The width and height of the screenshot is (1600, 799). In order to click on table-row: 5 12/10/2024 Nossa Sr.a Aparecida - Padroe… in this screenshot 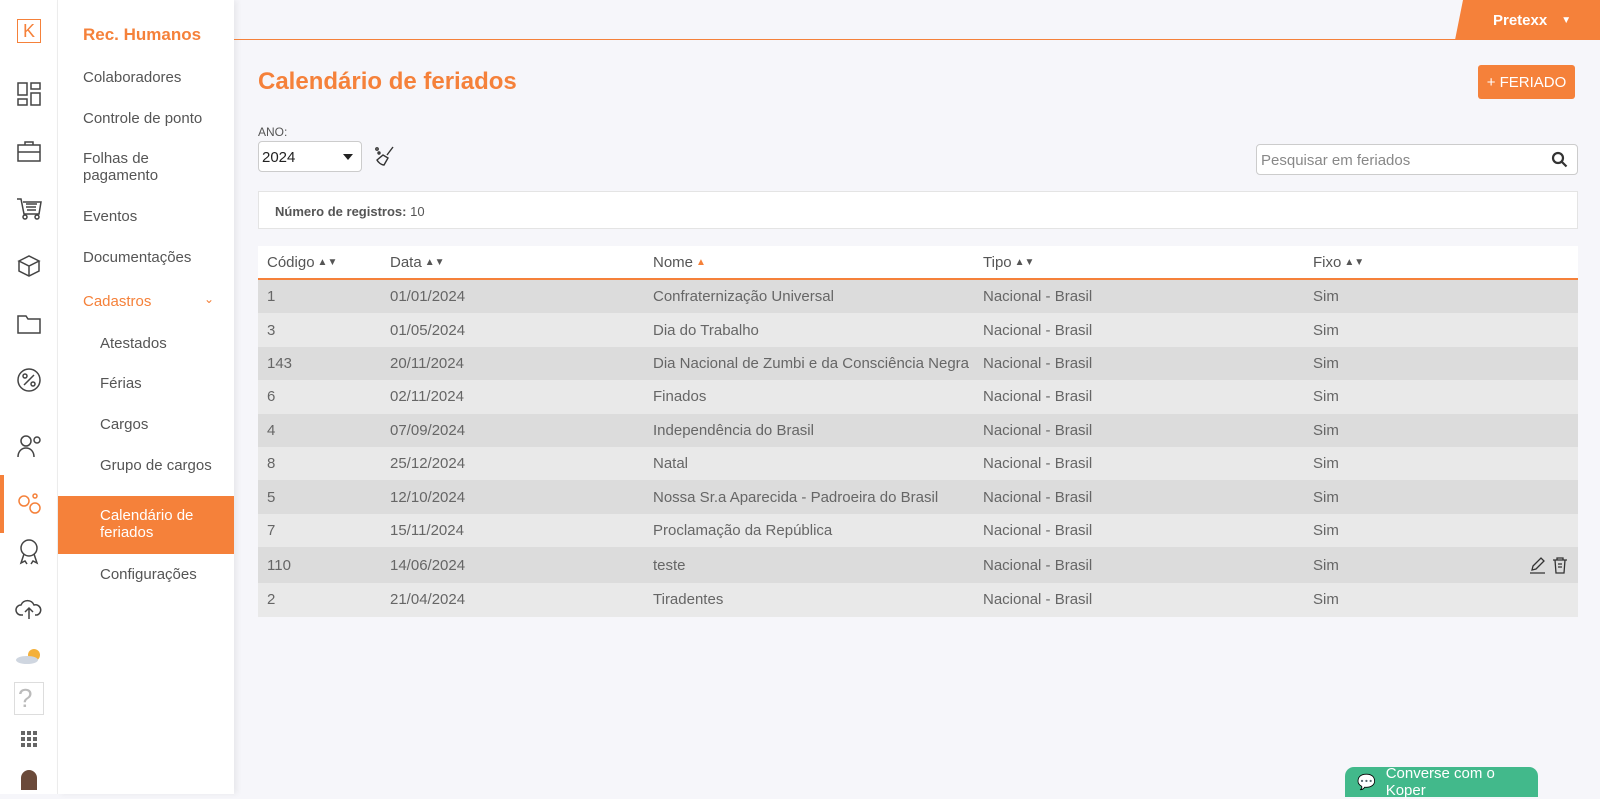, I will do `click(918, 497)`.